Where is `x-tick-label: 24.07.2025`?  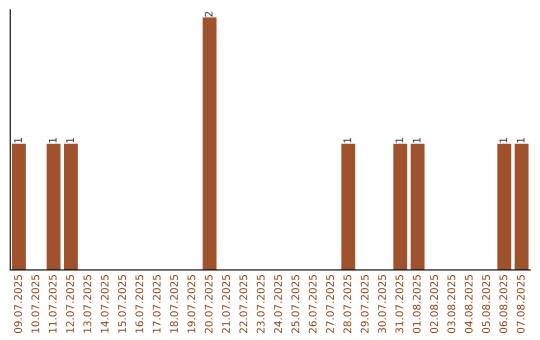 x-tick-label: 24.07.2025 is located at coordinates (278, 304).